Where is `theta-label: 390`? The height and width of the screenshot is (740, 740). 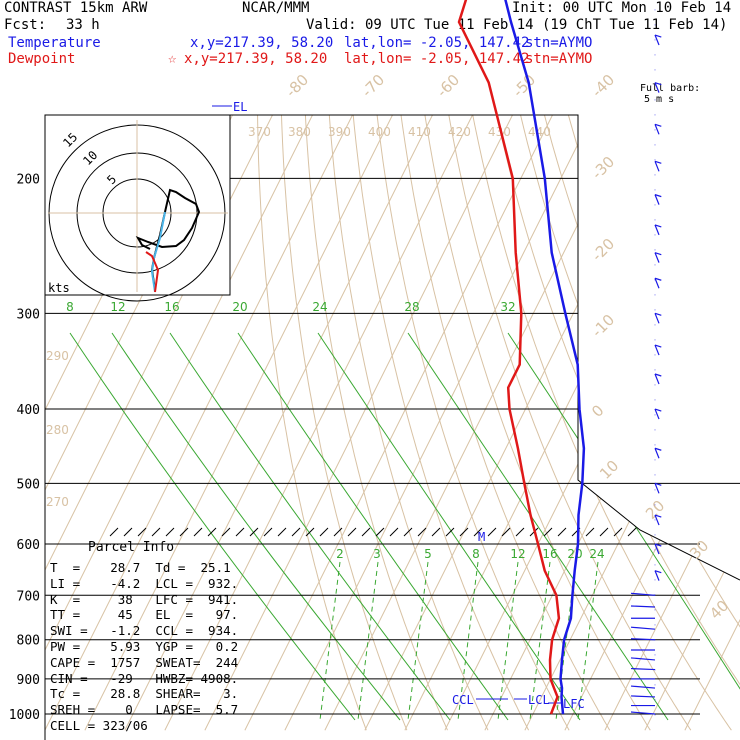
theta-label: 390 is located at coordinates (339, 132).